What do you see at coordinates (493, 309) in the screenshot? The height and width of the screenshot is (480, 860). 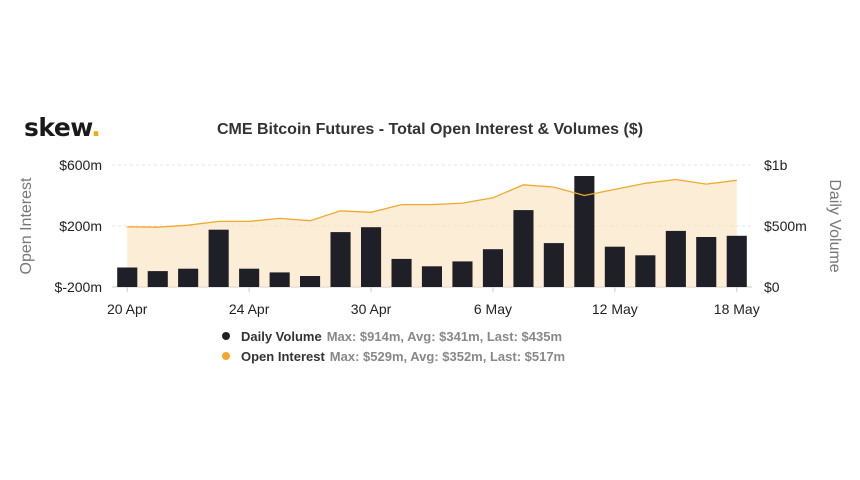 I see `x-tick-label: 6 May` at bounding box center [493, 309].